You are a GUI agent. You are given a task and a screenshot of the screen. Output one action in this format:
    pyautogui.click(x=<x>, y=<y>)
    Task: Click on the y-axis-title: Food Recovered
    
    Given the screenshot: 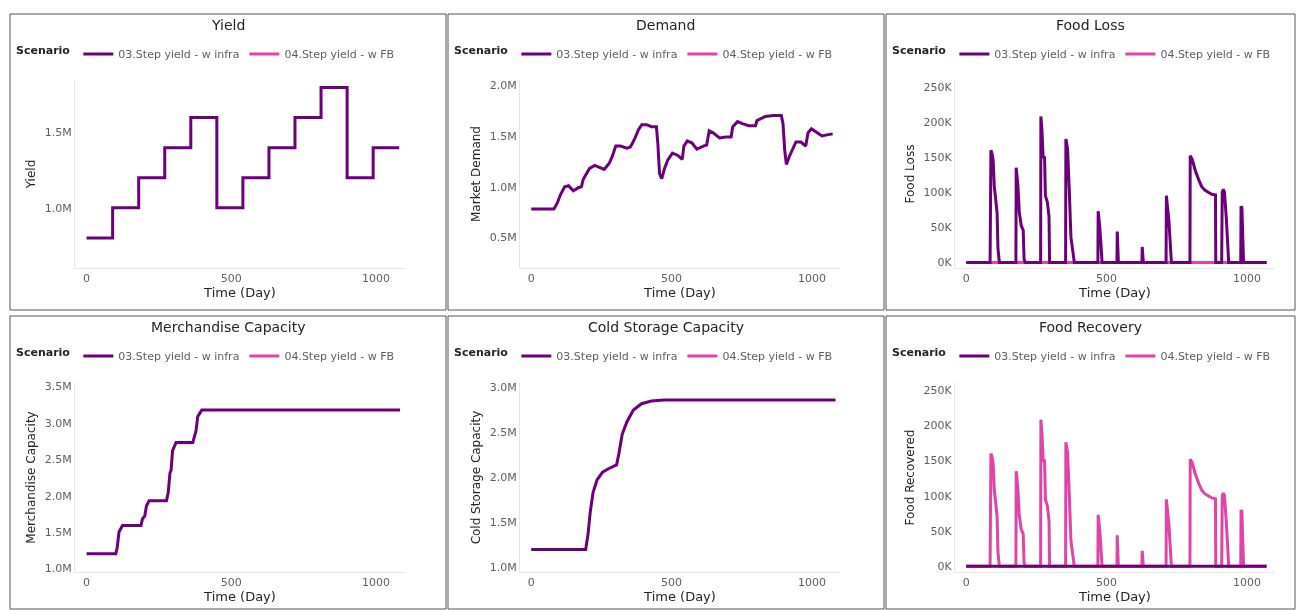 What is the action you would take?
    pyautogui.click(x=909, y=477)
    